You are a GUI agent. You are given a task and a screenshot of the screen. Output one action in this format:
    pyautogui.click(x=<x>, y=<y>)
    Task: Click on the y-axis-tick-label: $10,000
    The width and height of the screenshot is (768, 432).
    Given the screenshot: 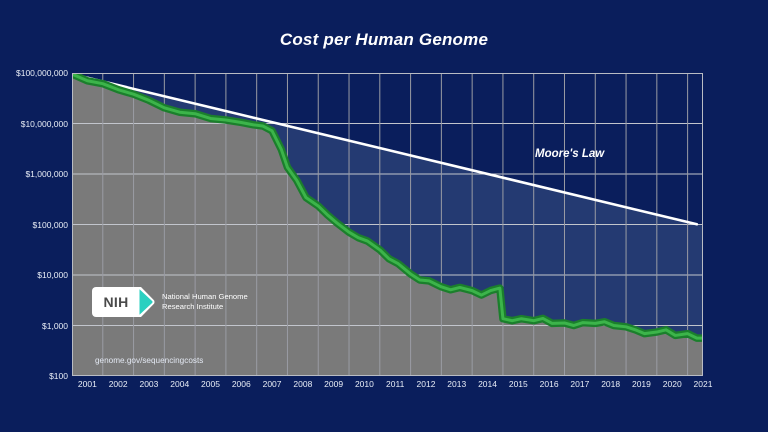 What is the action you would take?
    pyautogui.click(x=52, y=275)
    